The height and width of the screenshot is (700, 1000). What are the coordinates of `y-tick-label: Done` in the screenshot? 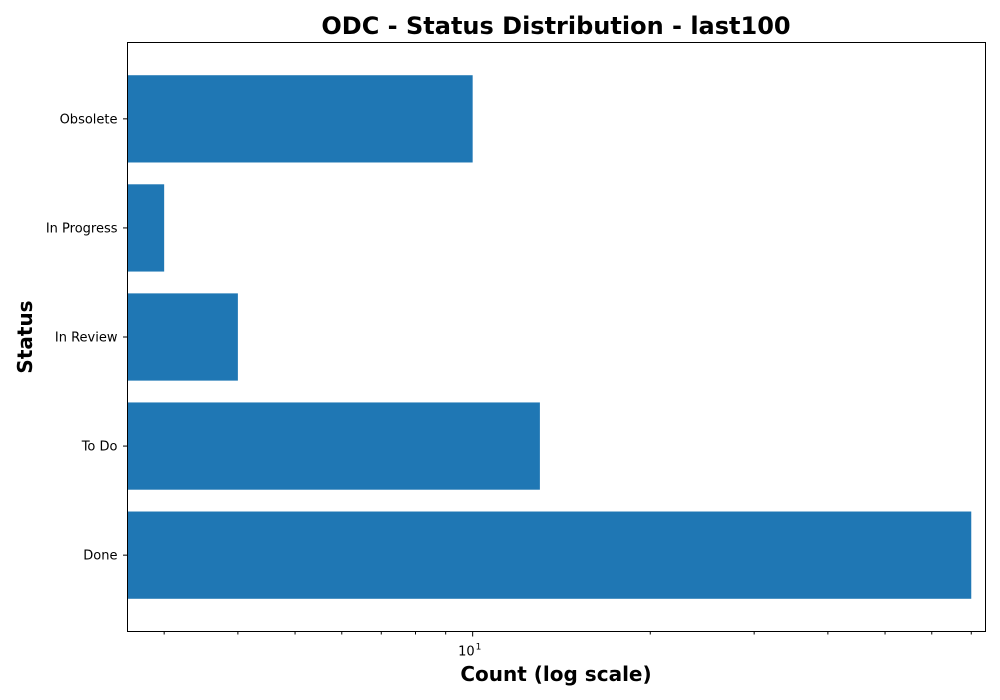 It's located at (100, 556).